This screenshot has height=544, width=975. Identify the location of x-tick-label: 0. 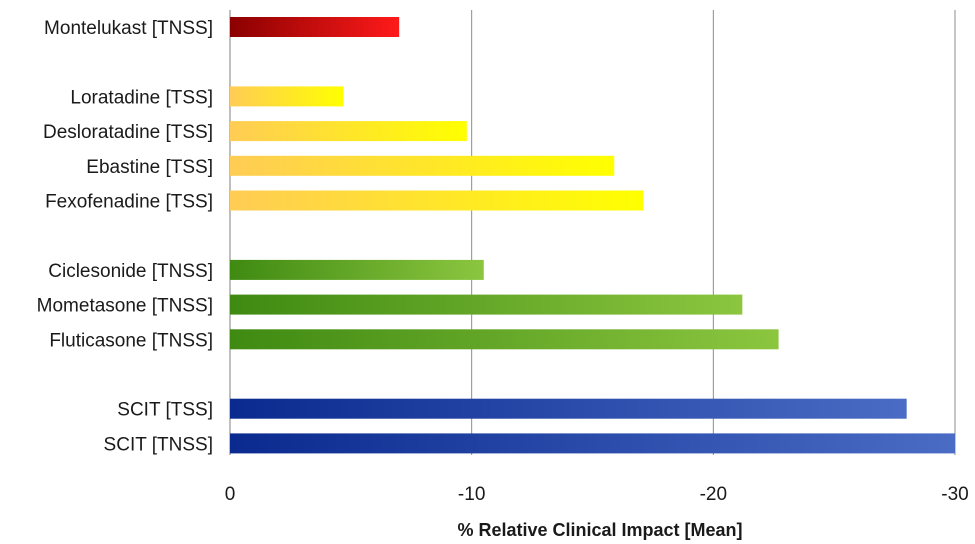
(230, 494).